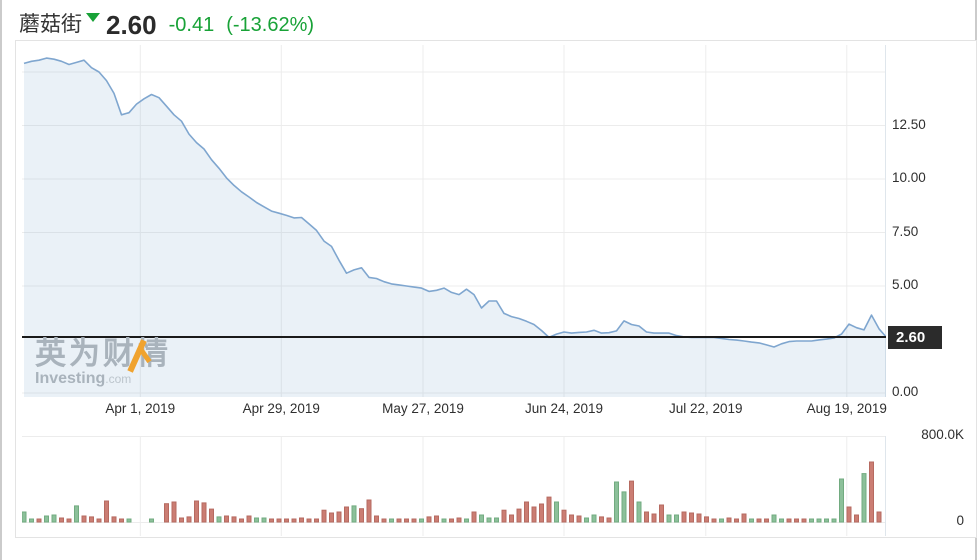  I want to click on current-price-line, so click(454, 337).